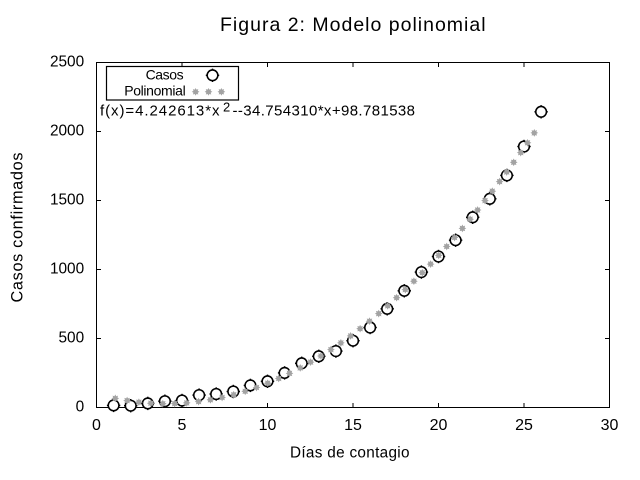 Image resolution: width=640 pixels, height=480 pixels. Describe the element at coordinates (610, 425) in the screenshot. I see `svg-text: 30` at that location.